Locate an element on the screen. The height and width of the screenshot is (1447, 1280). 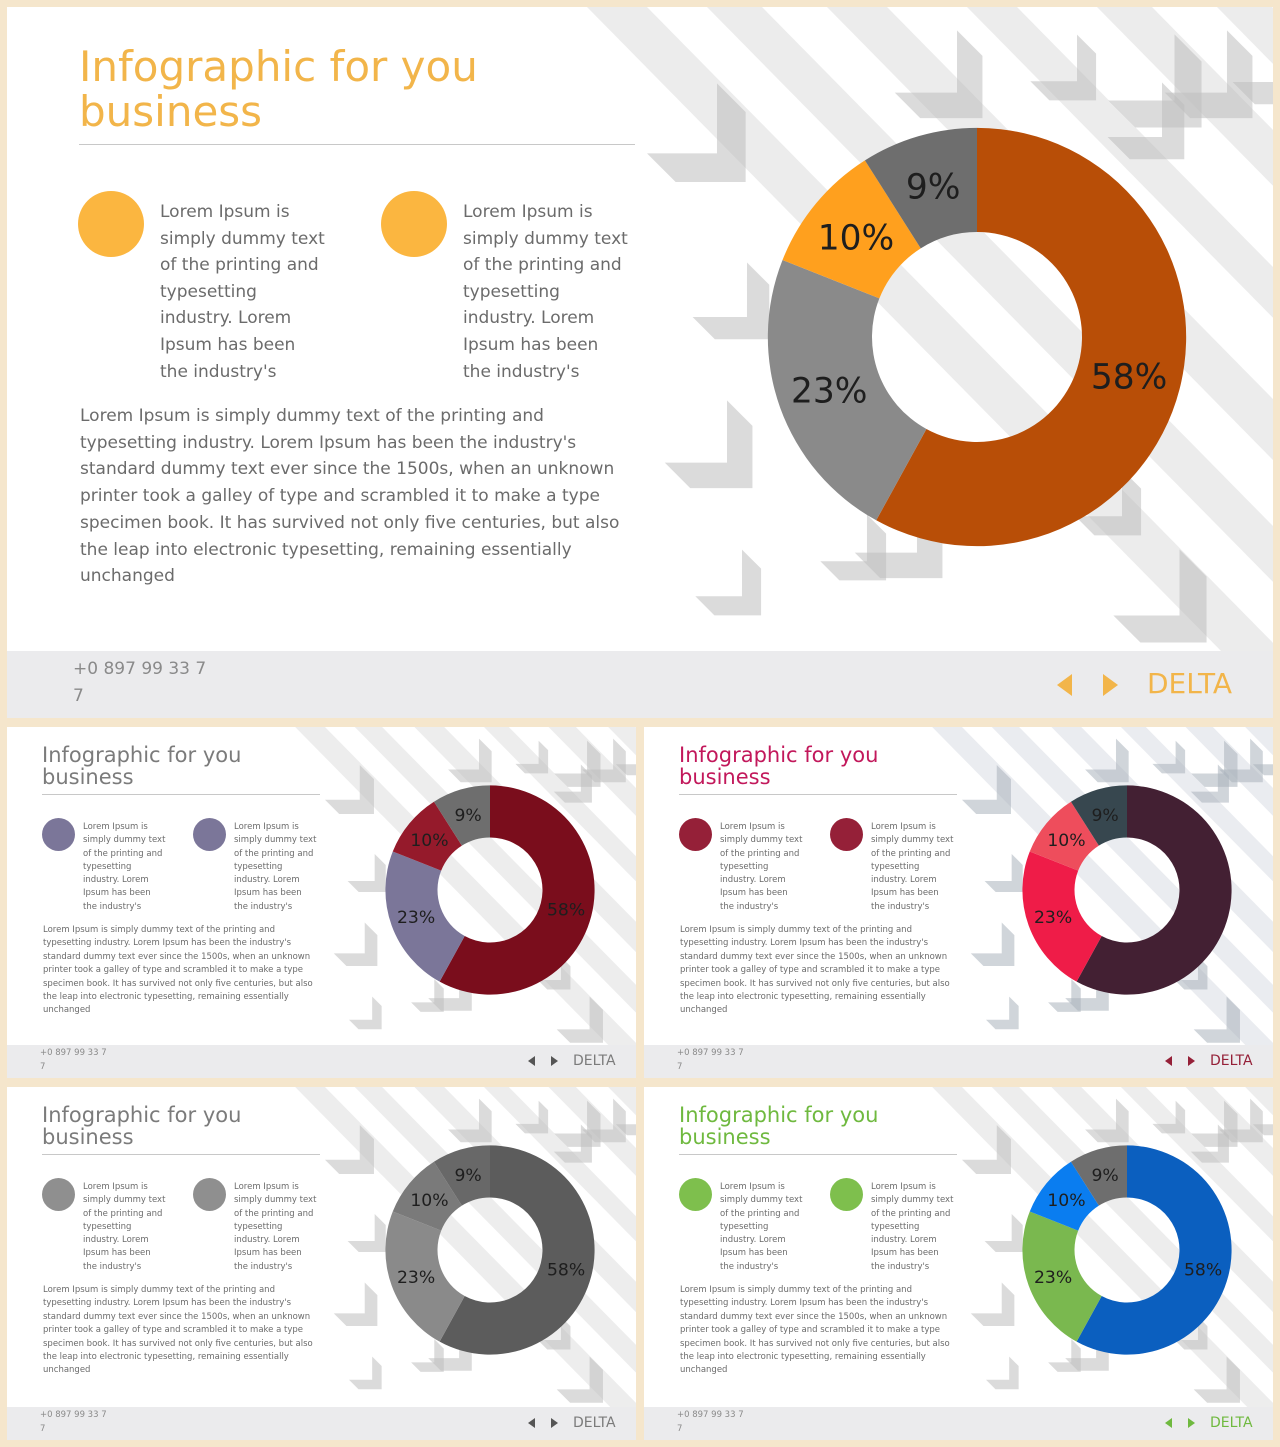
donut-slice-label: 23% is located at coordinates (829, 392).